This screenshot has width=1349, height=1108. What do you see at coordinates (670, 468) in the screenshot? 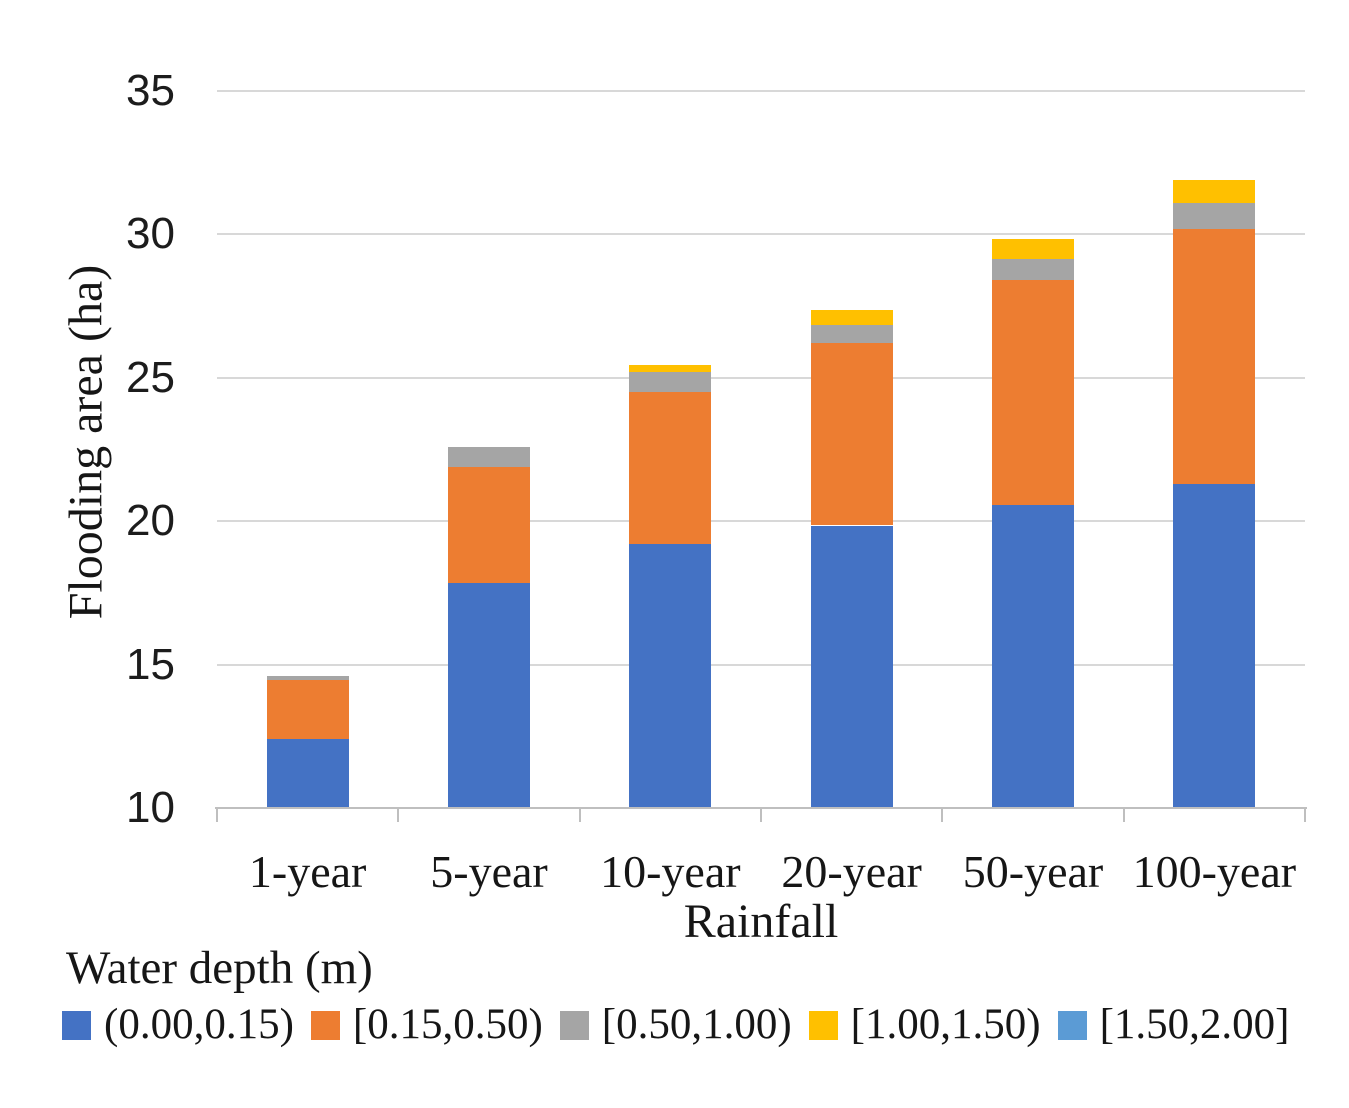
I see `bar-segment-10-year-[0.15,0.50)` at bounding box center [670, 468].